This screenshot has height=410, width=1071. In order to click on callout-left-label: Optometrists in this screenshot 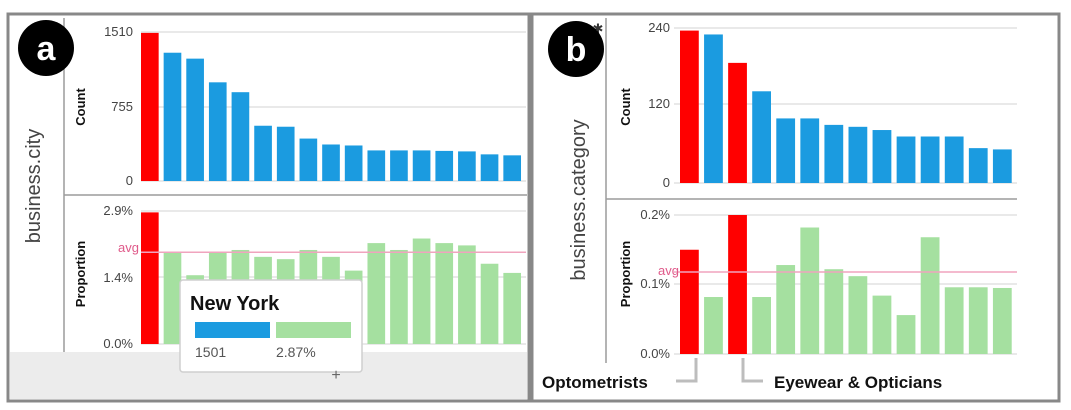, I will do `click(595, 382)`.